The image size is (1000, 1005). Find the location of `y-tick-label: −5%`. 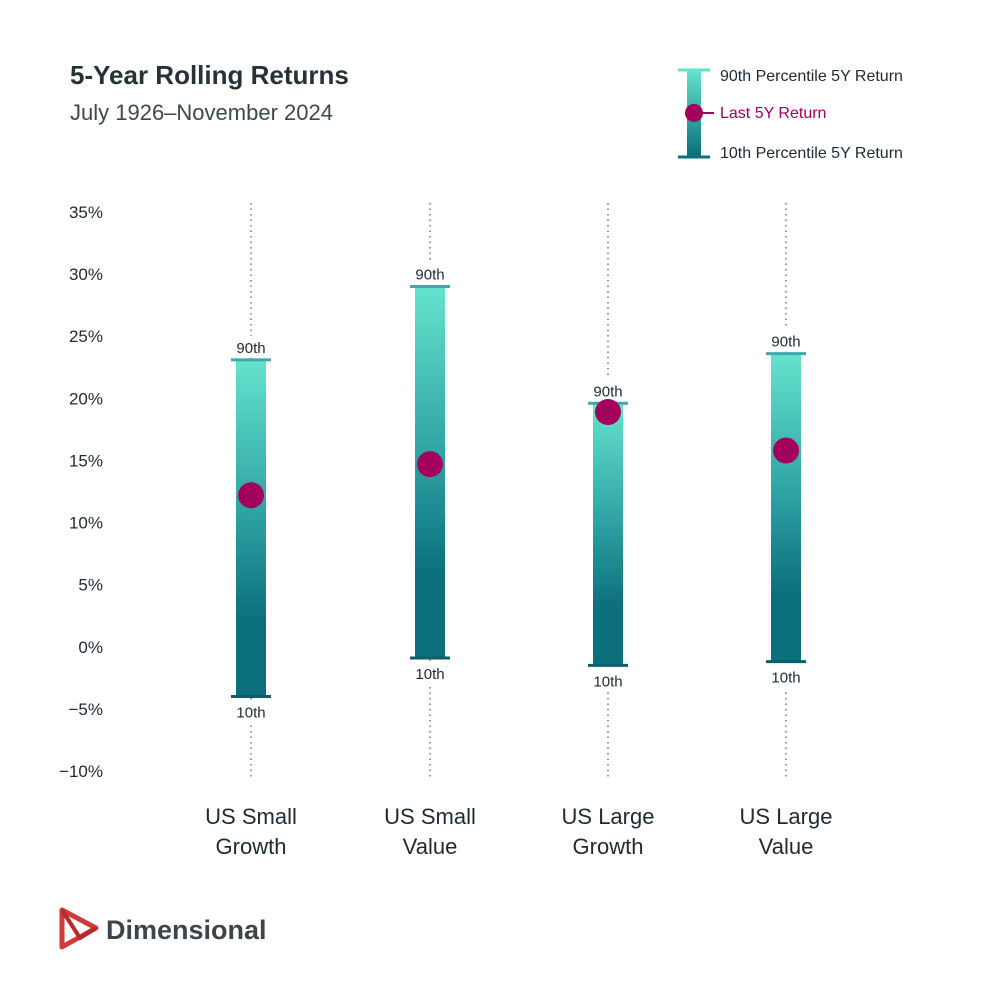

y-tick-label: −5% is located at coordinates (86, 709).